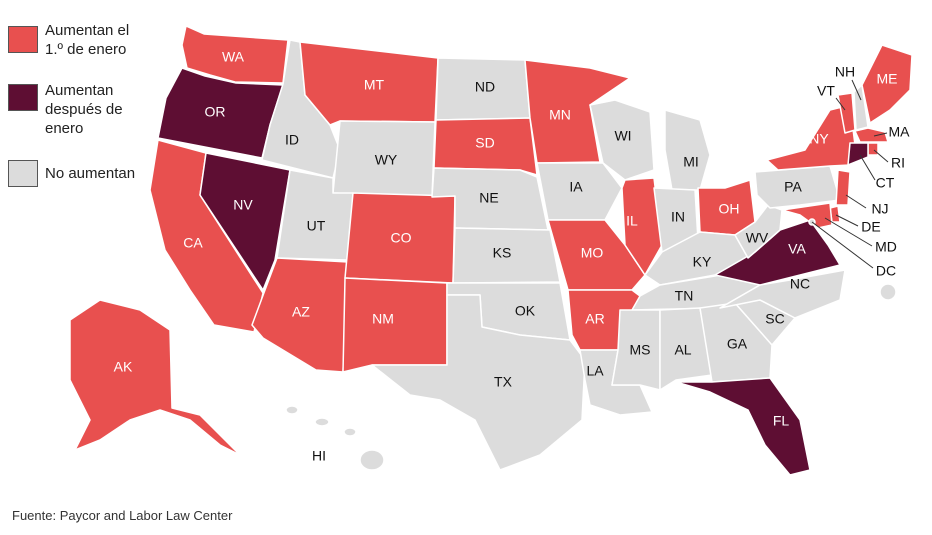 This screenshot has height=535, width=932. I want to click on state-label-ma: MA, so click(900, 132).